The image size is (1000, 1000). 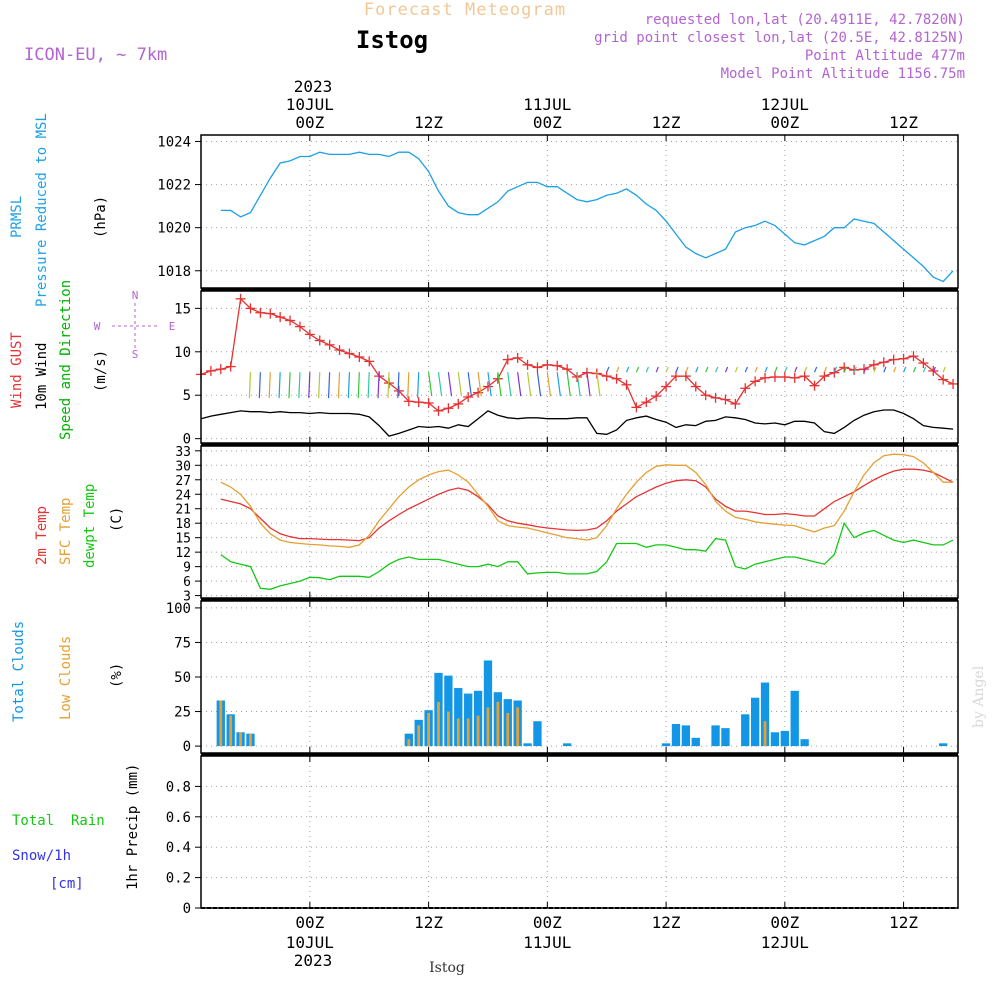 I want to click on y-tick-label: 10, so click(x=182, y=353).